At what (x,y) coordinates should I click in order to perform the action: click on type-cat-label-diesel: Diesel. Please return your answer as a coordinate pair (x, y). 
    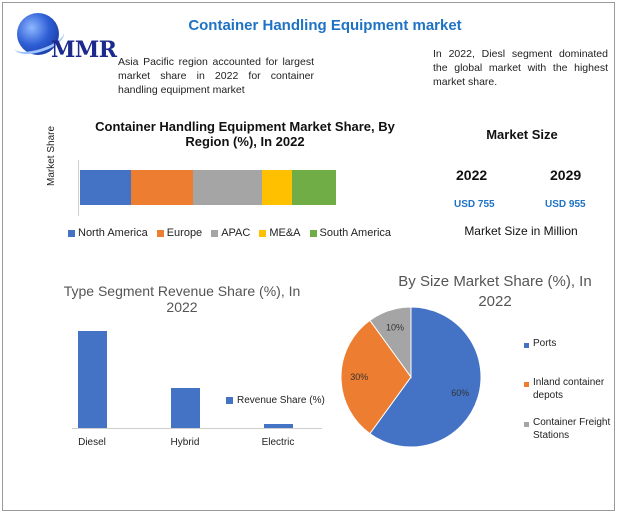
    Looking at the image, I should click on (92, 442).